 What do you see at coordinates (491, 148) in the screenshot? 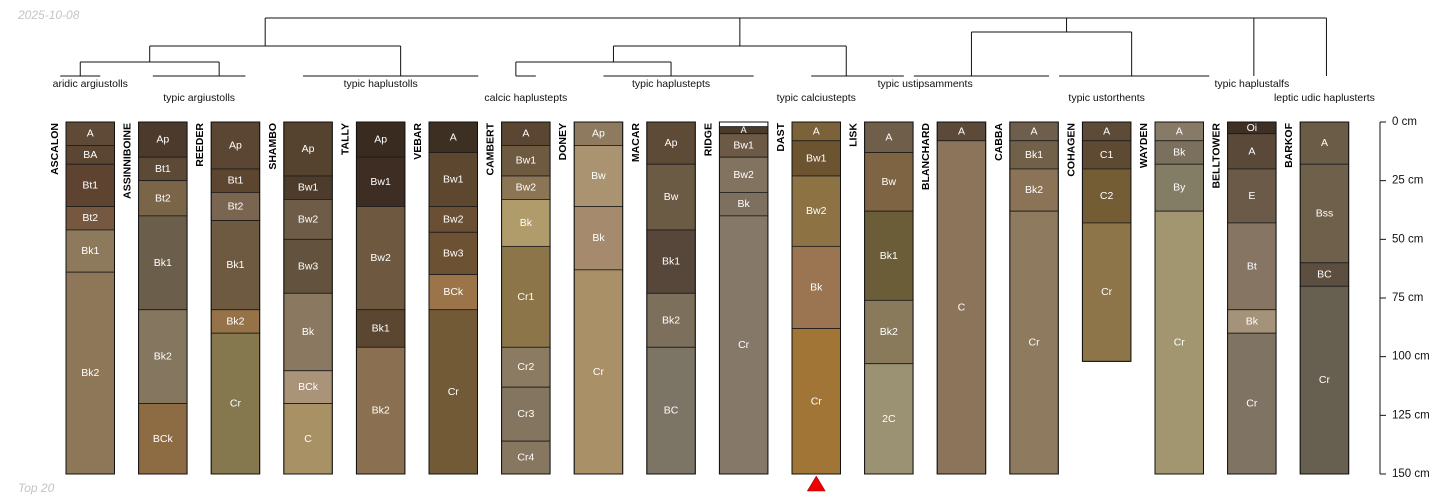
I see `profile-name: CAMBERT` at bounding box center [491, 148].